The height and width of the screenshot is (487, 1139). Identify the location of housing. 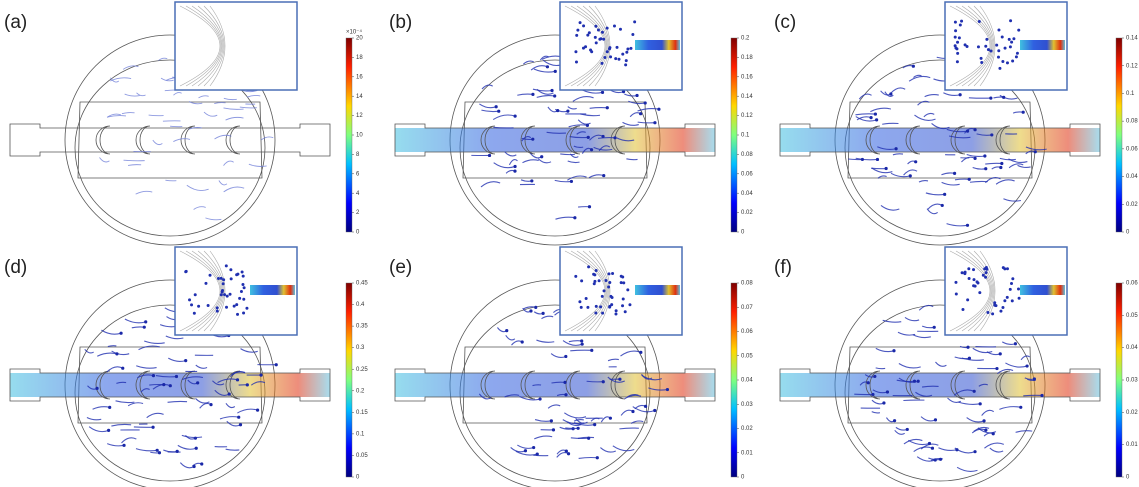
(555, 140).